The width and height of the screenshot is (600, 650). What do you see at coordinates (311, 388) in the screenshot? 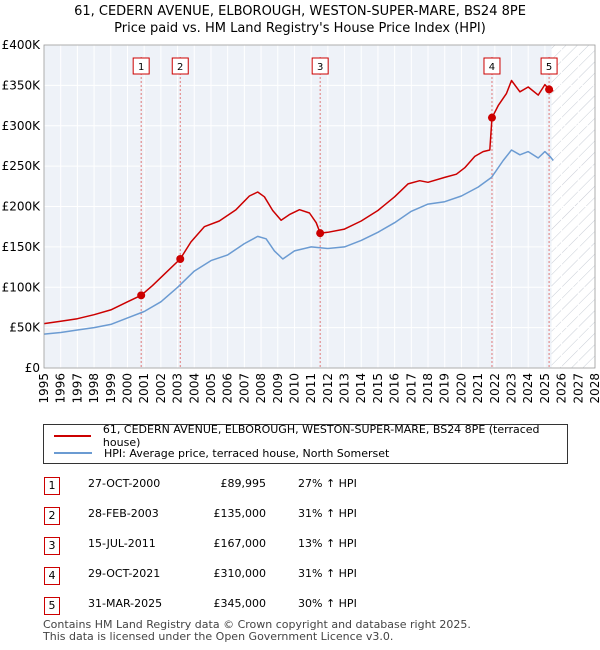
I see `x-tick-label: 2011` at bounding box center [311, 388].